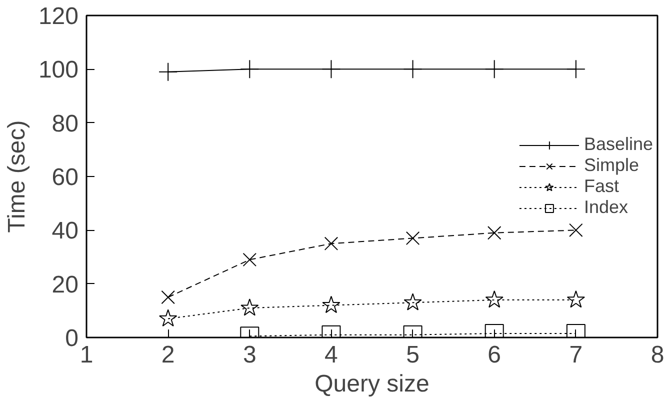 This screenshot has width=669, height=400. What do you see at coordinates (65, 124) in the screenshot?
I see `y-tick-label: 80` at bounding box center [65, 124].